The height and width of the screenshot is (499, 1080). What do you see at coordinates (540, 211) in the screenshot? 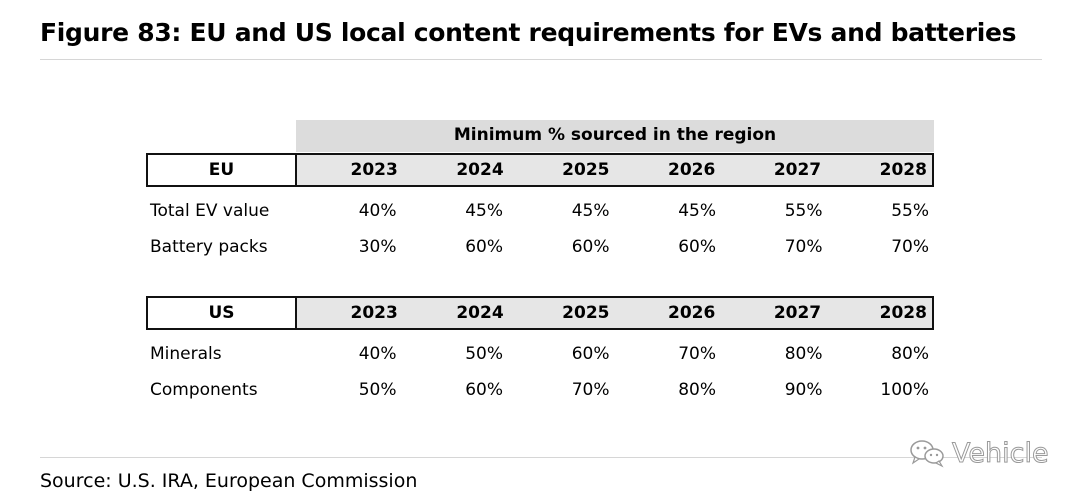
I see `table-row: Total EV value 40% 45% 45% 45% 55% 55%` at bounding box center [540, 211].